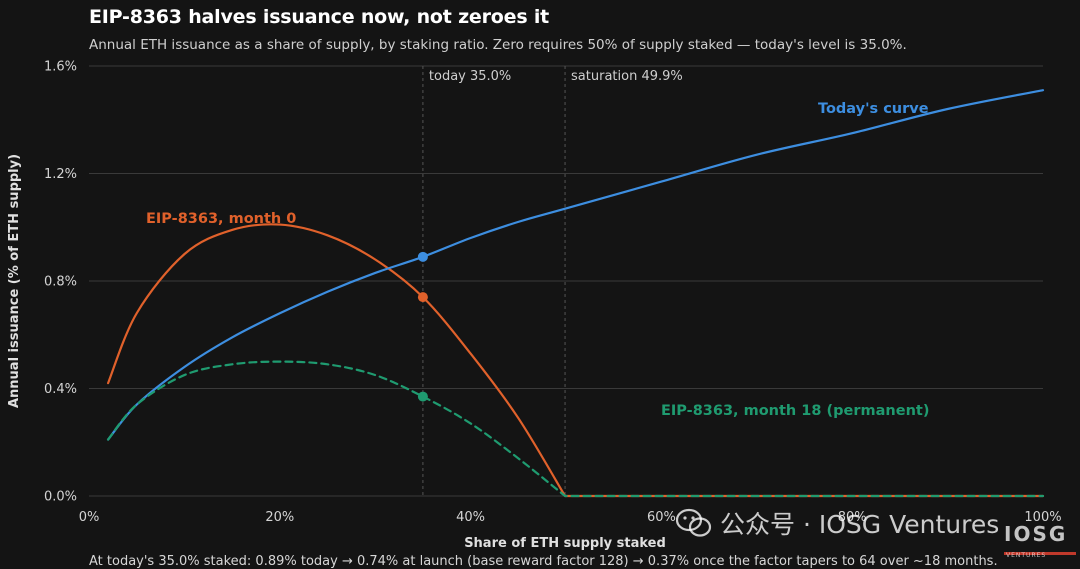 This screenshot has width=1080, height=569. What do you see at coordinates (89, 517) in the screenshot?
I see `x-tick-label: 0%` at bounding box center [89, 517].